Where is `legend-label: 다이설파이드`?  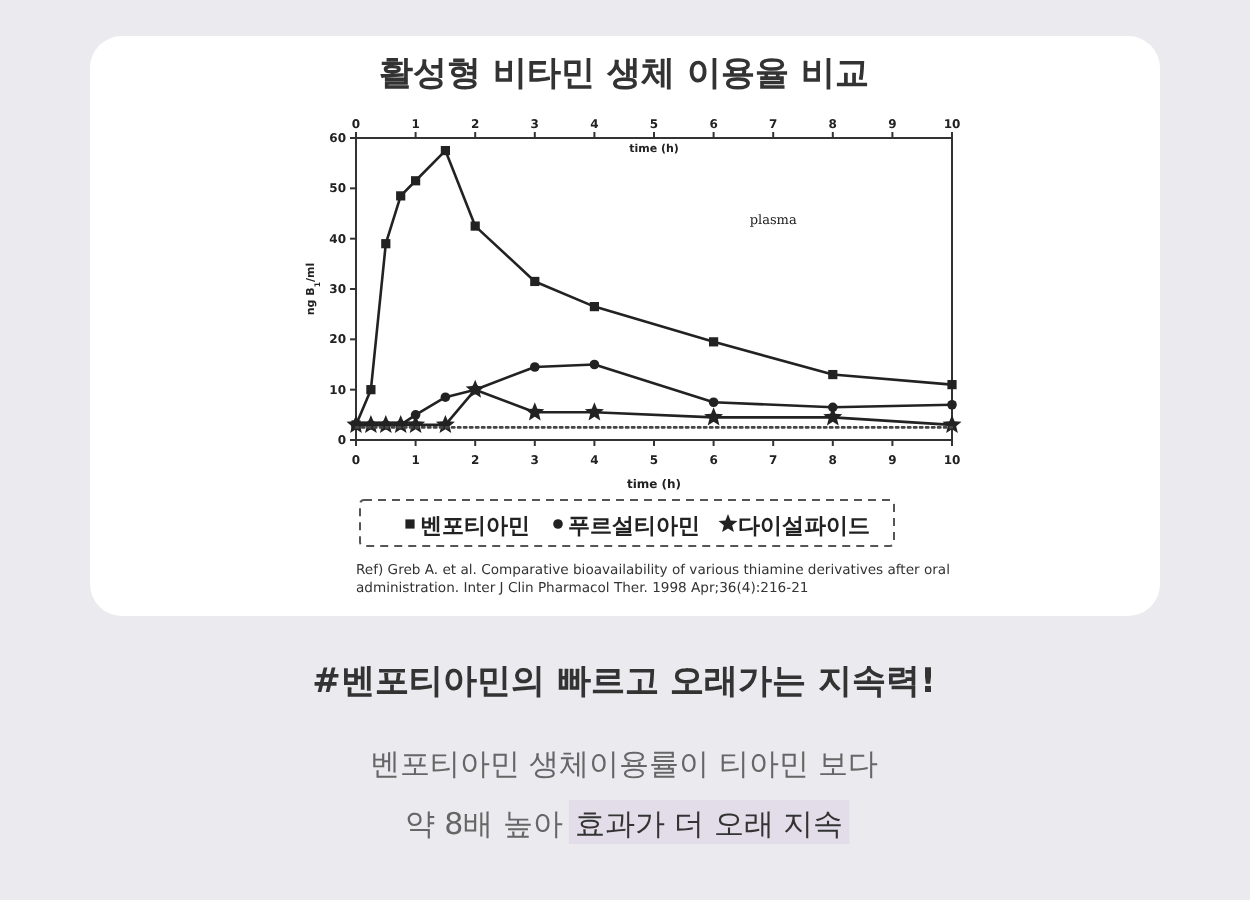
legend-label: 다이설파이드 is located at coordinates (804, 526).